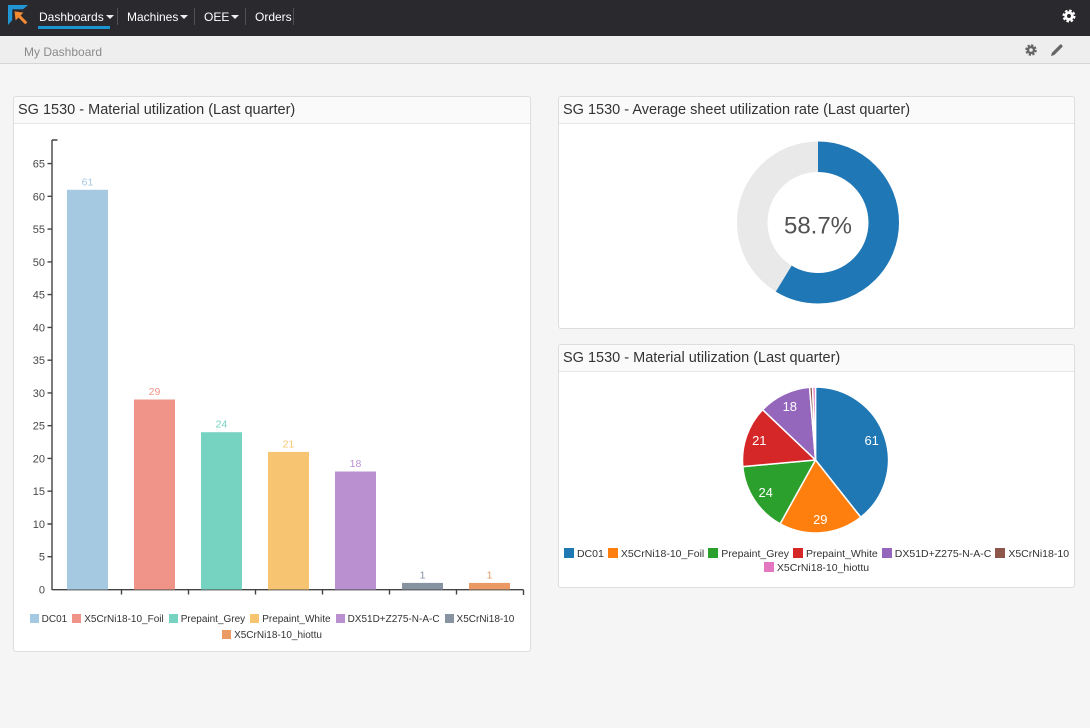 The width and height of the screenshot is (1090, 728). What do you see at coordinates (39, 263) in the screenshot?
I see `svg-text: 50` at bounding box center [39, 263].